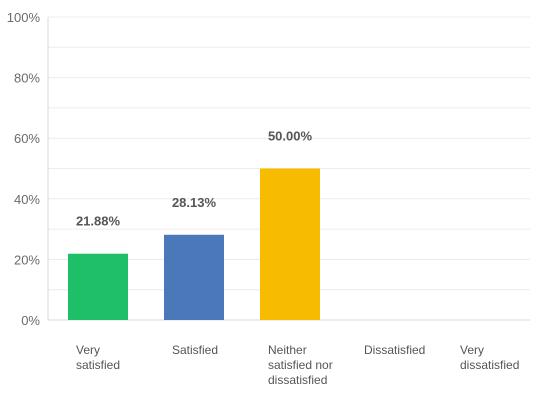 The width and height of the screenshot is (536, 408). I want to click on x-tick-label-line: Neither, so click(287, 350).